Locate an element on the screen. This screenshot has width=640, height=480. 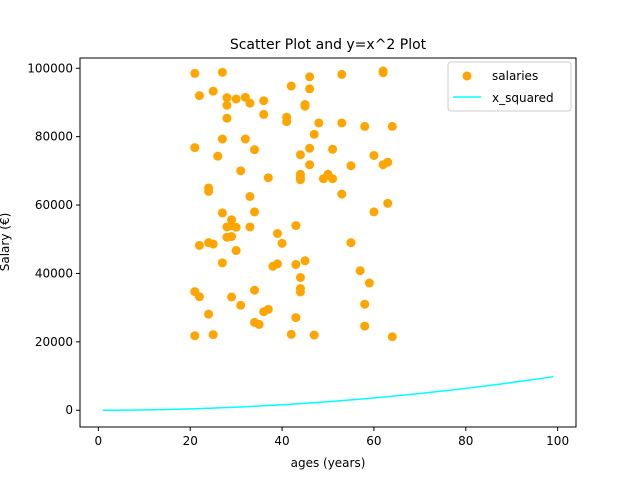
y-tick-label: 40000 is located at coordinates (54, 273).